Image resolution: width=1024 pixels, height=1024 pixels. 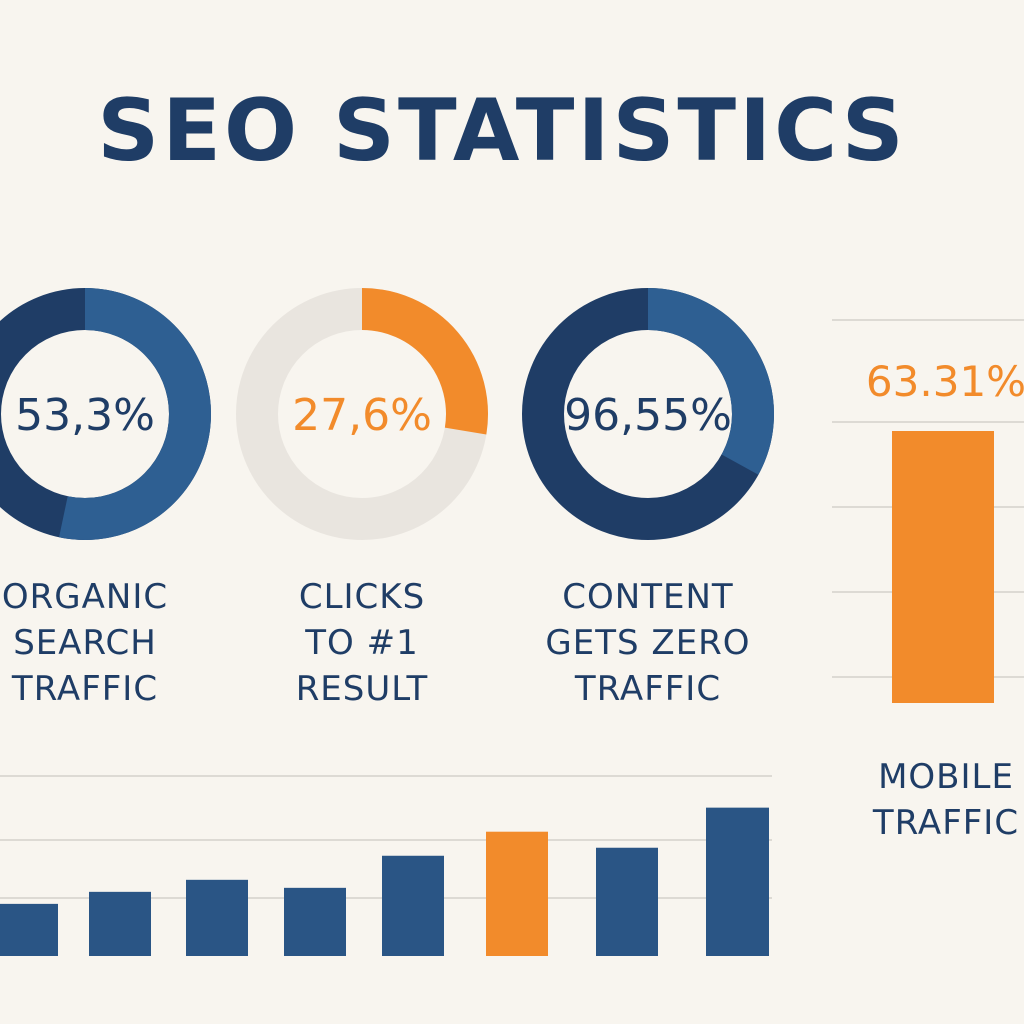 I want to click on mobile-value-label: 63.31%, so click(x=945, y=381).